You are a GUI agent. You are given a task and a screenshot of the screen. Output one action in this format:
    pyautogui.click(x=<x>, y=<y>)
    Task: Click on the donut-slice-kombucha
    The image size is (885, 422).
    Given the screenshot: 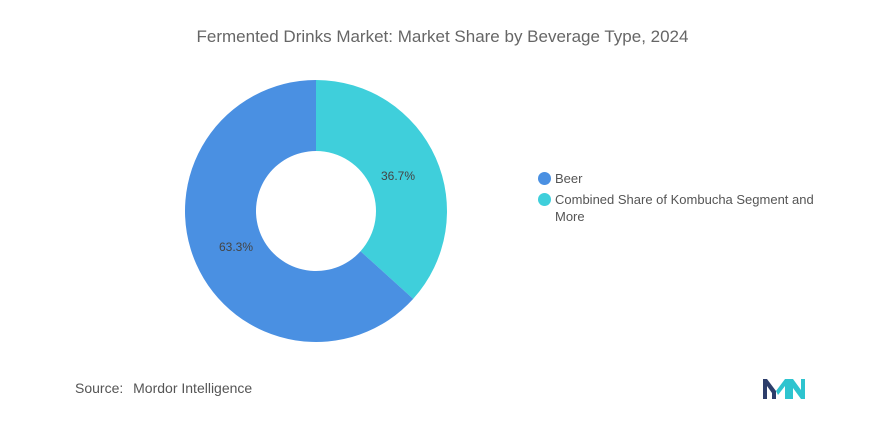 What is the action you would take?
    pyautogui.click(x=382, y=189)
    